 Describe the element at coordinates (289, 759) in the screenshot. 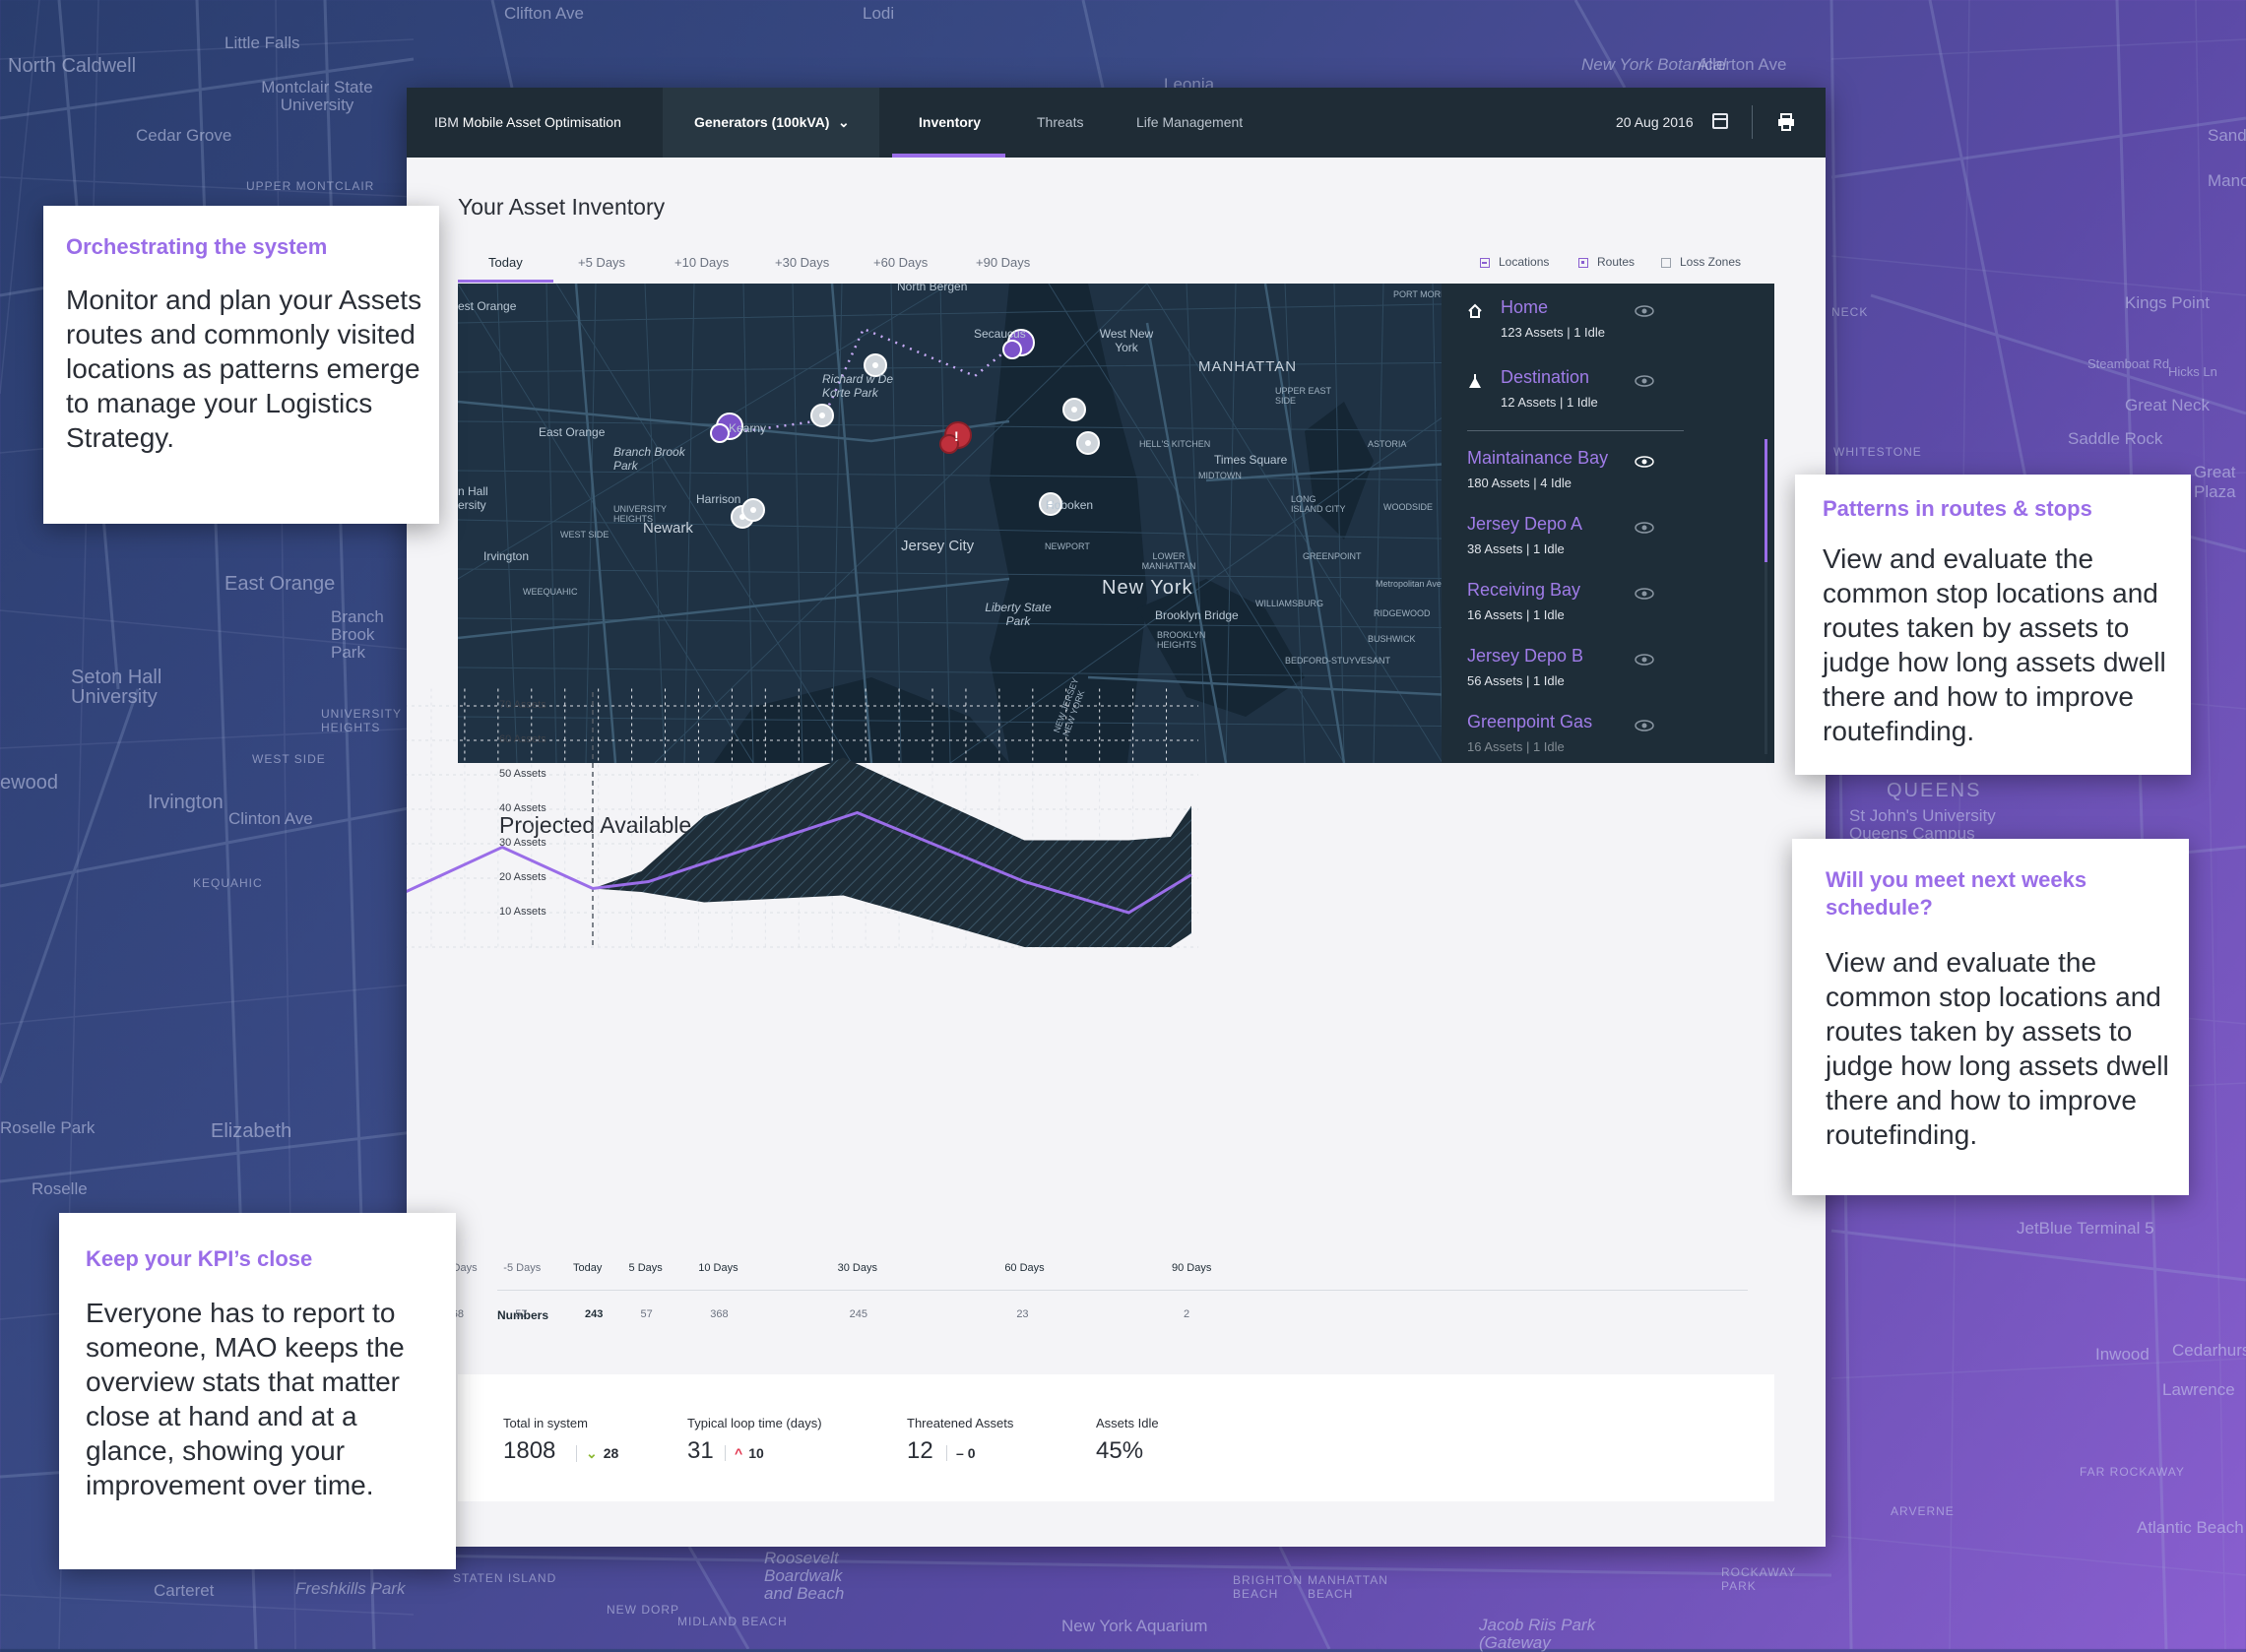

I see `bg-label: WEST SIDE` at that location.